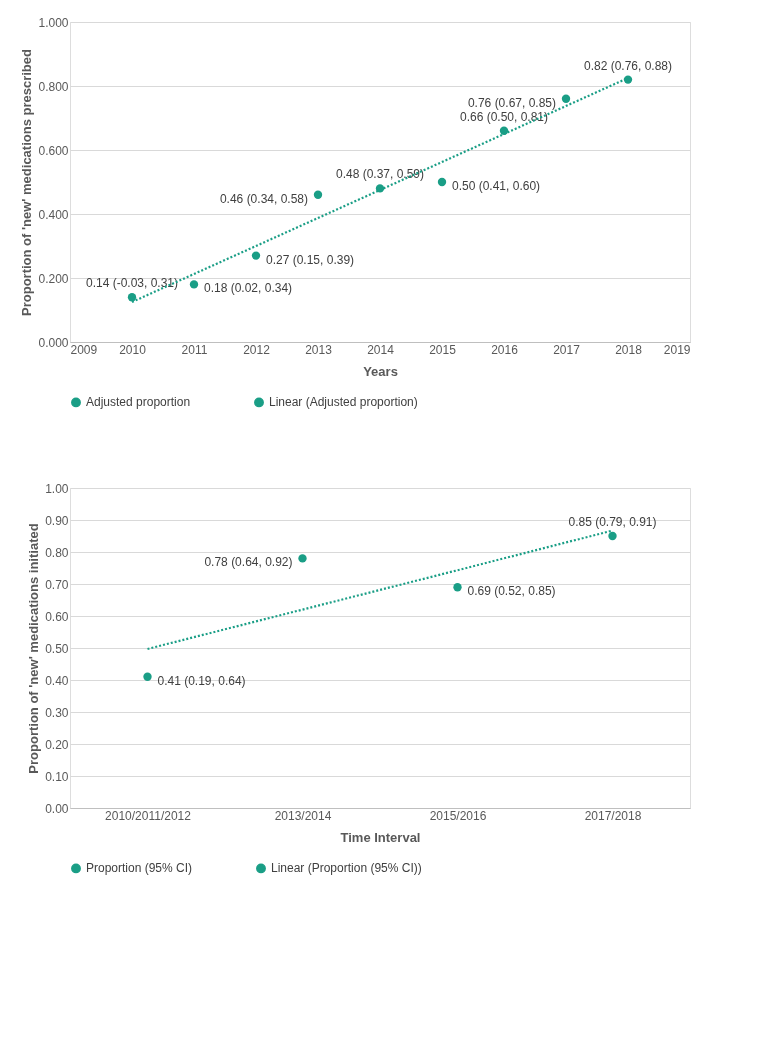  I want to click on y-tick-label: 0.200, so click(53, 278).